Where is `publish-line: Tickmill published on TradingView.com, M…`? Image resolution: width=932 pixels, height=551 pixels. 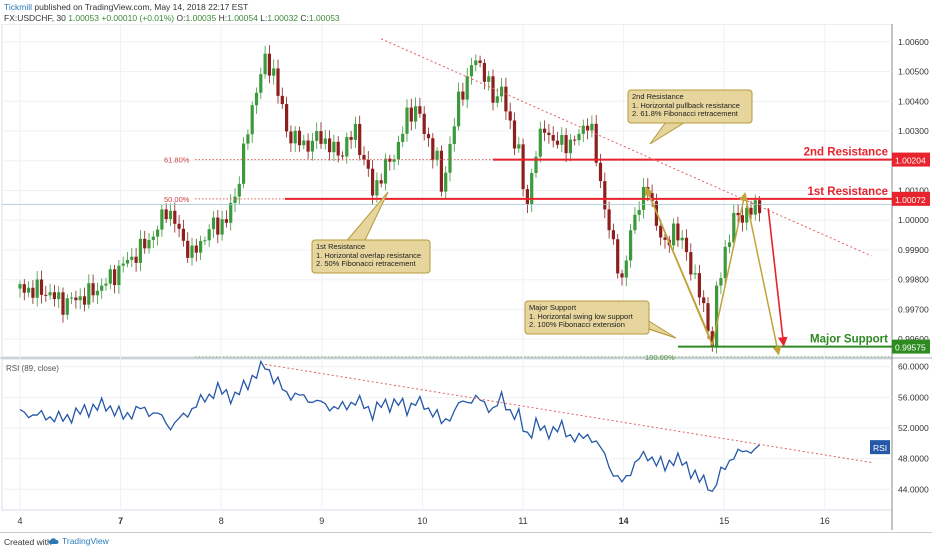
publish-line: Tickmill published on TradingView.com, M… is located at coordinates (126, 7).